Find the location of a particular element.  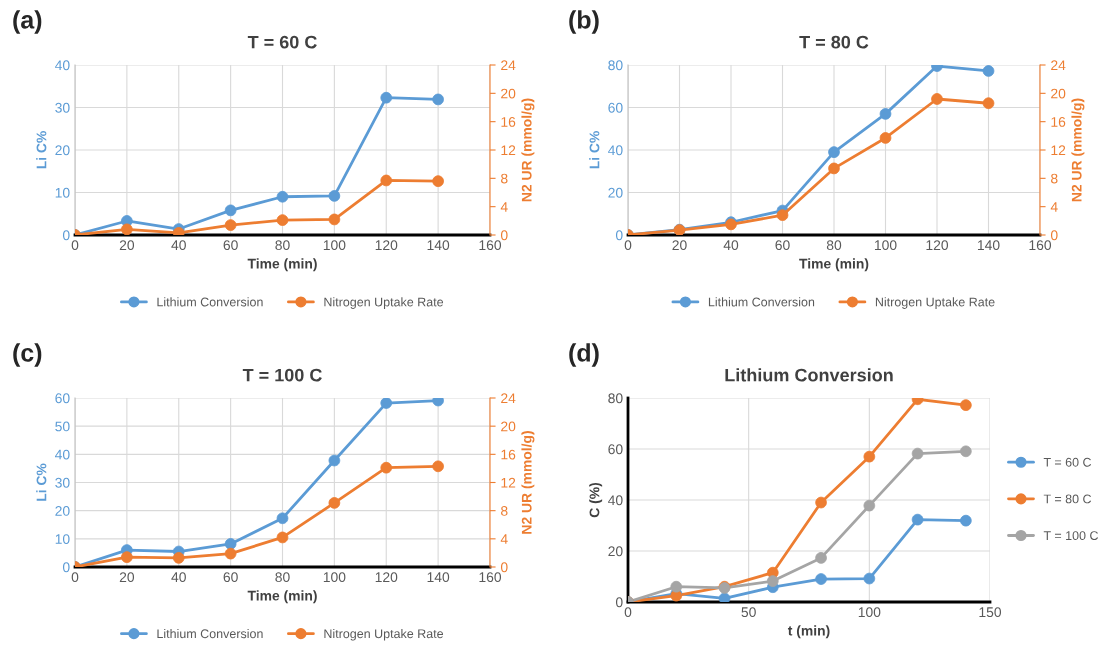

y-tick-label: 50 is located at coordinates (62, 426).